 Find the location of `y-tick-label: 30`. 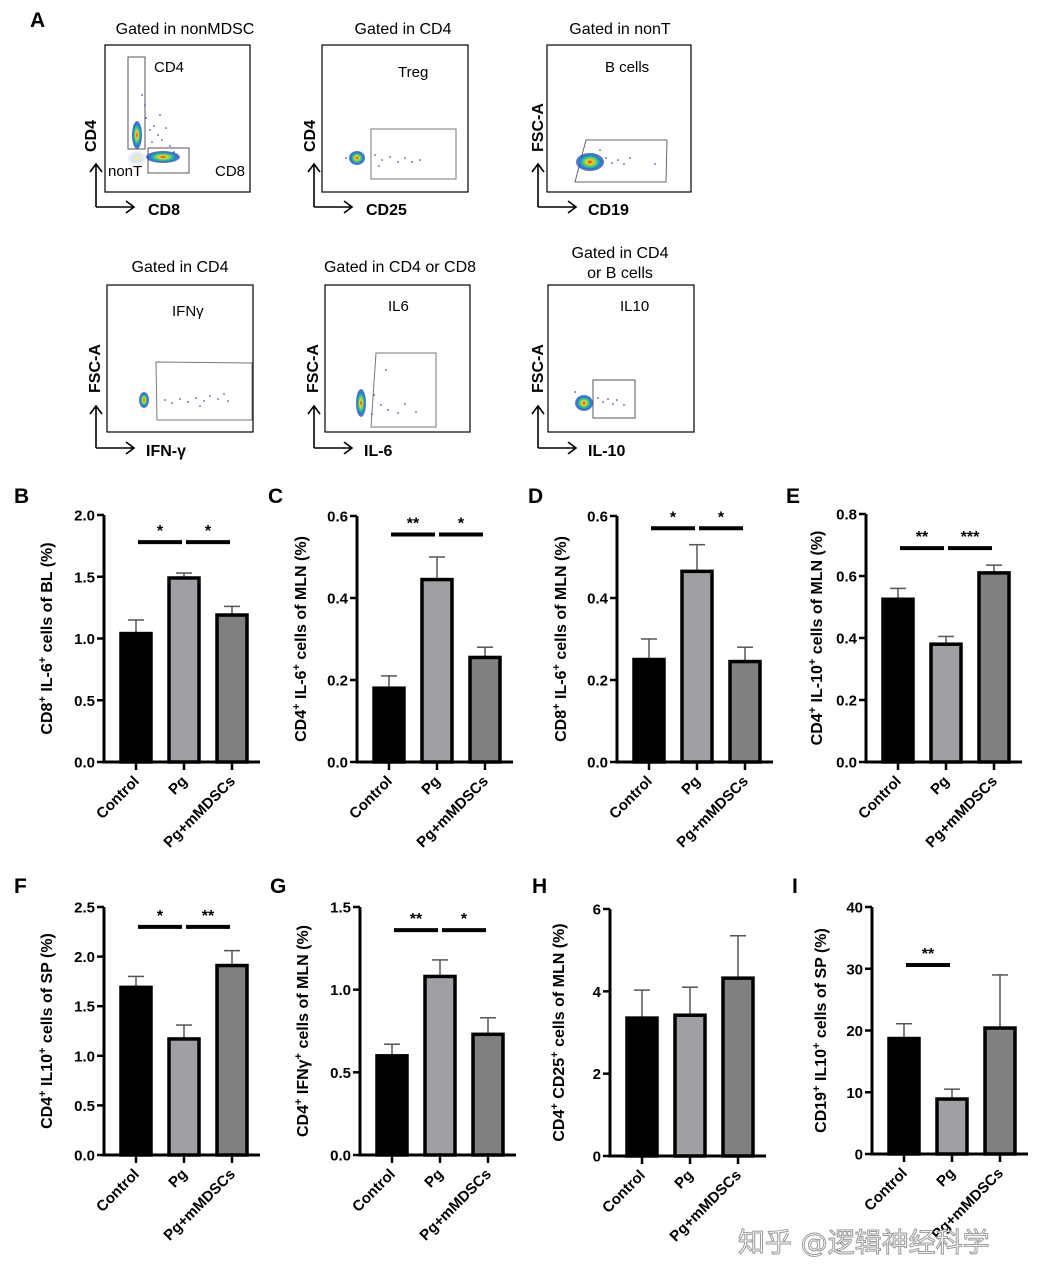

y-tick-label: 30 is located at coordinates (854, 969).